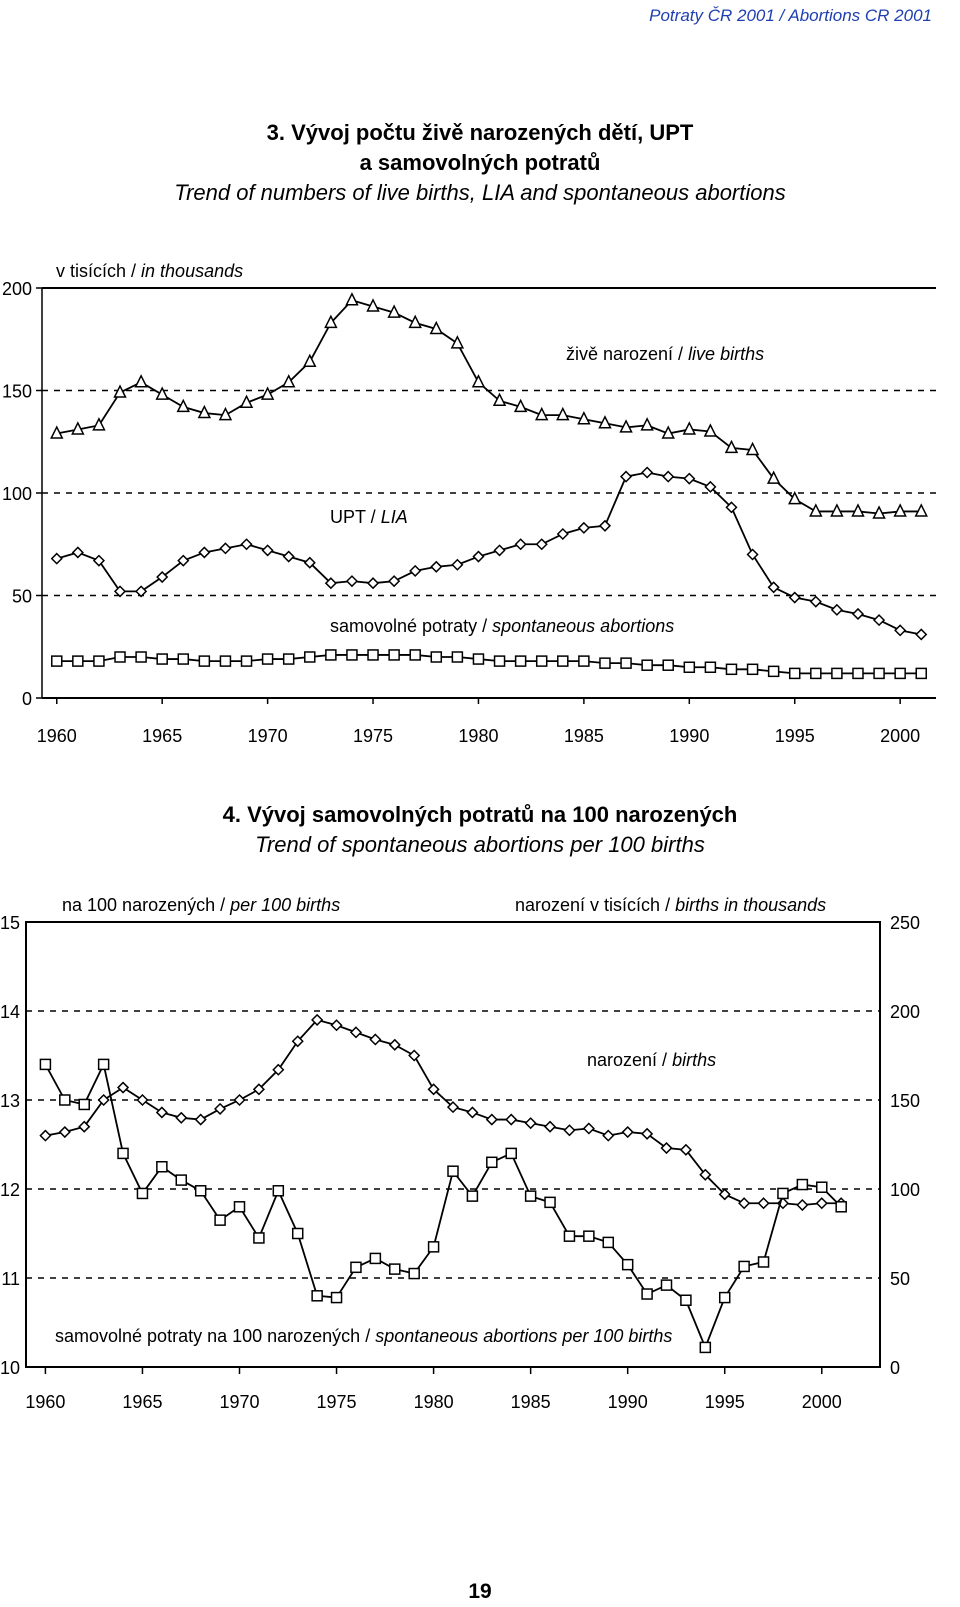  Describe the element at coordinates (10, 1012) in the screenshot. I see `chart2-y-left-tick-label: 14` at that location.